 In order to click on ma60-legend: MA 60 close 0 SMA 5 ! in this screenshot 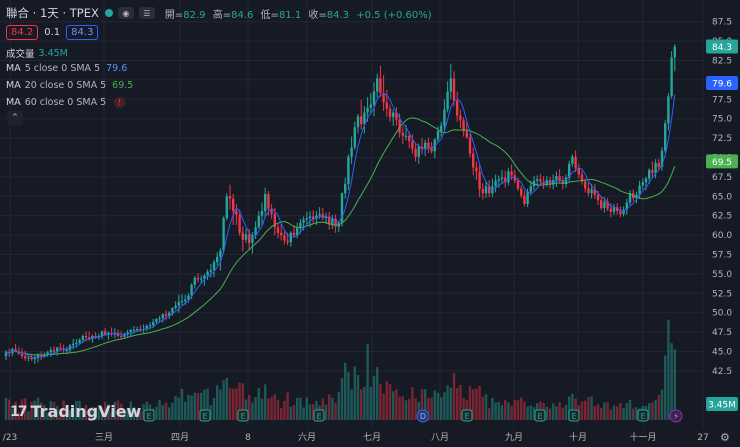, I will do `click(66, 102)`.